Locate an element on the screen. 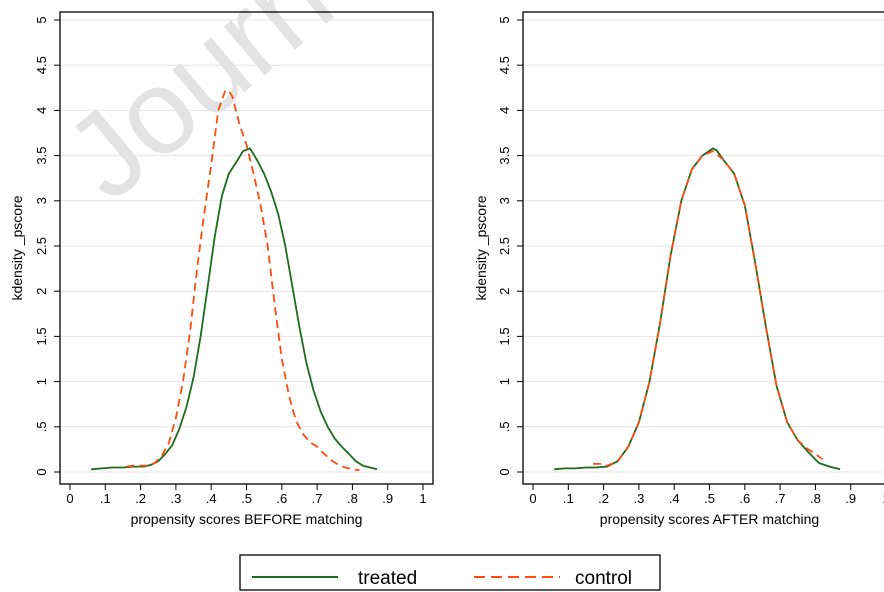 This screenshot has width=884, height=592. legend: treated control is located at coordinates (450, 572).